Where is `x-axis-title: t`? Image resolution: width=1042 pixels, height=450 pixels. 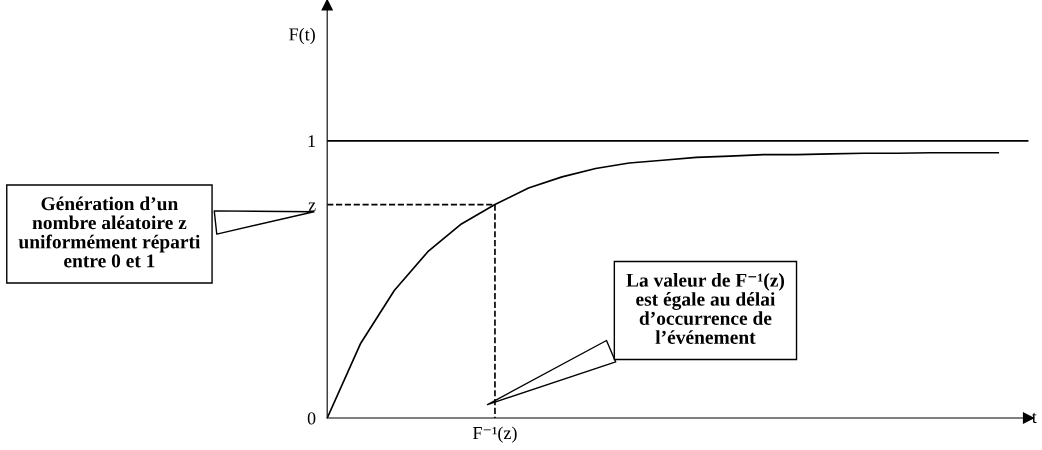
x-axis-title: t is located at coordinates (1034, 418).